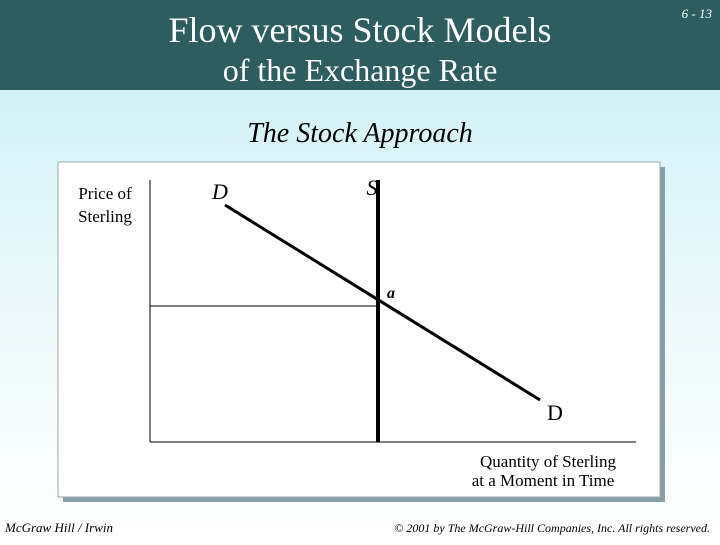 The image size is (720, 545). Describe the element at coordinates (697, 13) in the screenshot. I see `slide-number: 6 - 13` at that location.